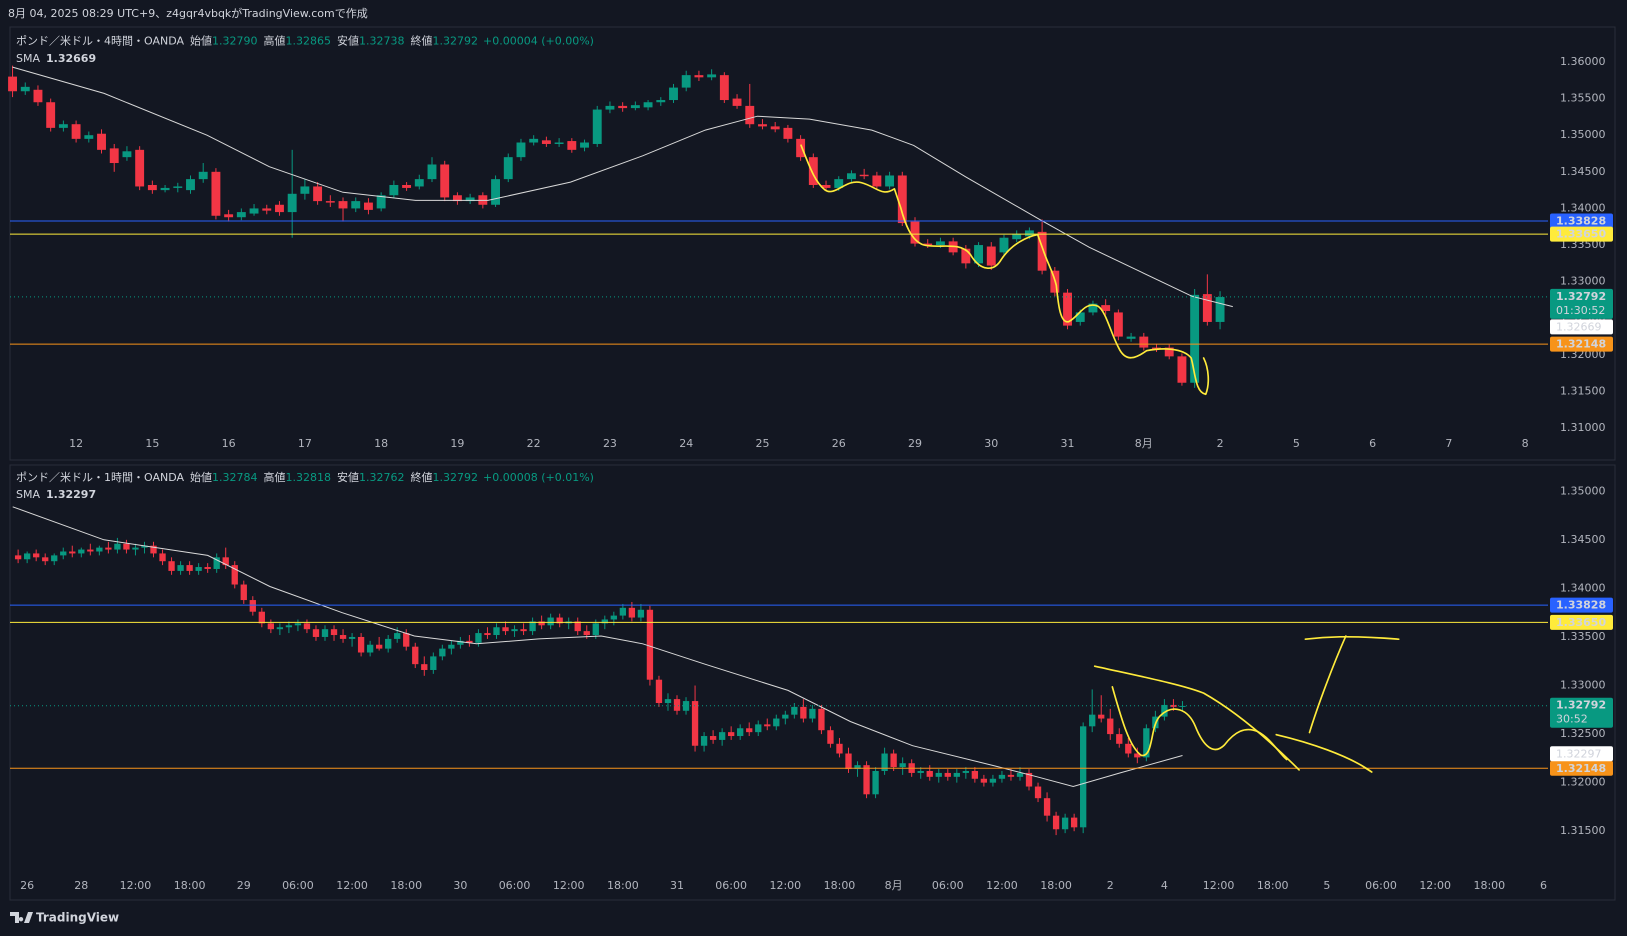 The width and height of the screenshot is (1627, 936). I want to click on x-tick-label: 23, so click(610, 443).